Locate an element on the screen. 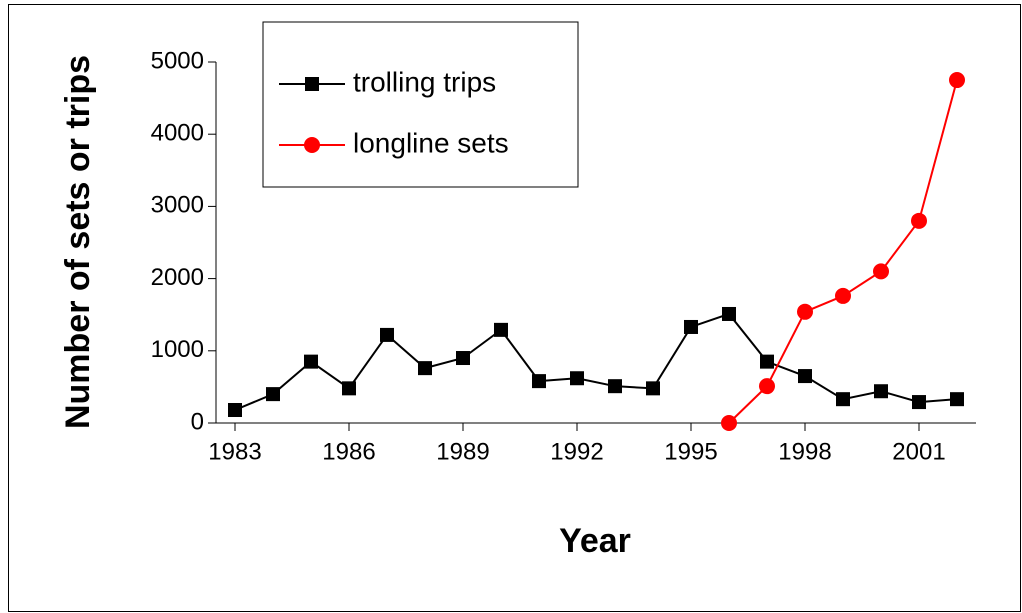 The image size is (1022, 613). legend-label: trolling trips is located at coordinates (424, 81).